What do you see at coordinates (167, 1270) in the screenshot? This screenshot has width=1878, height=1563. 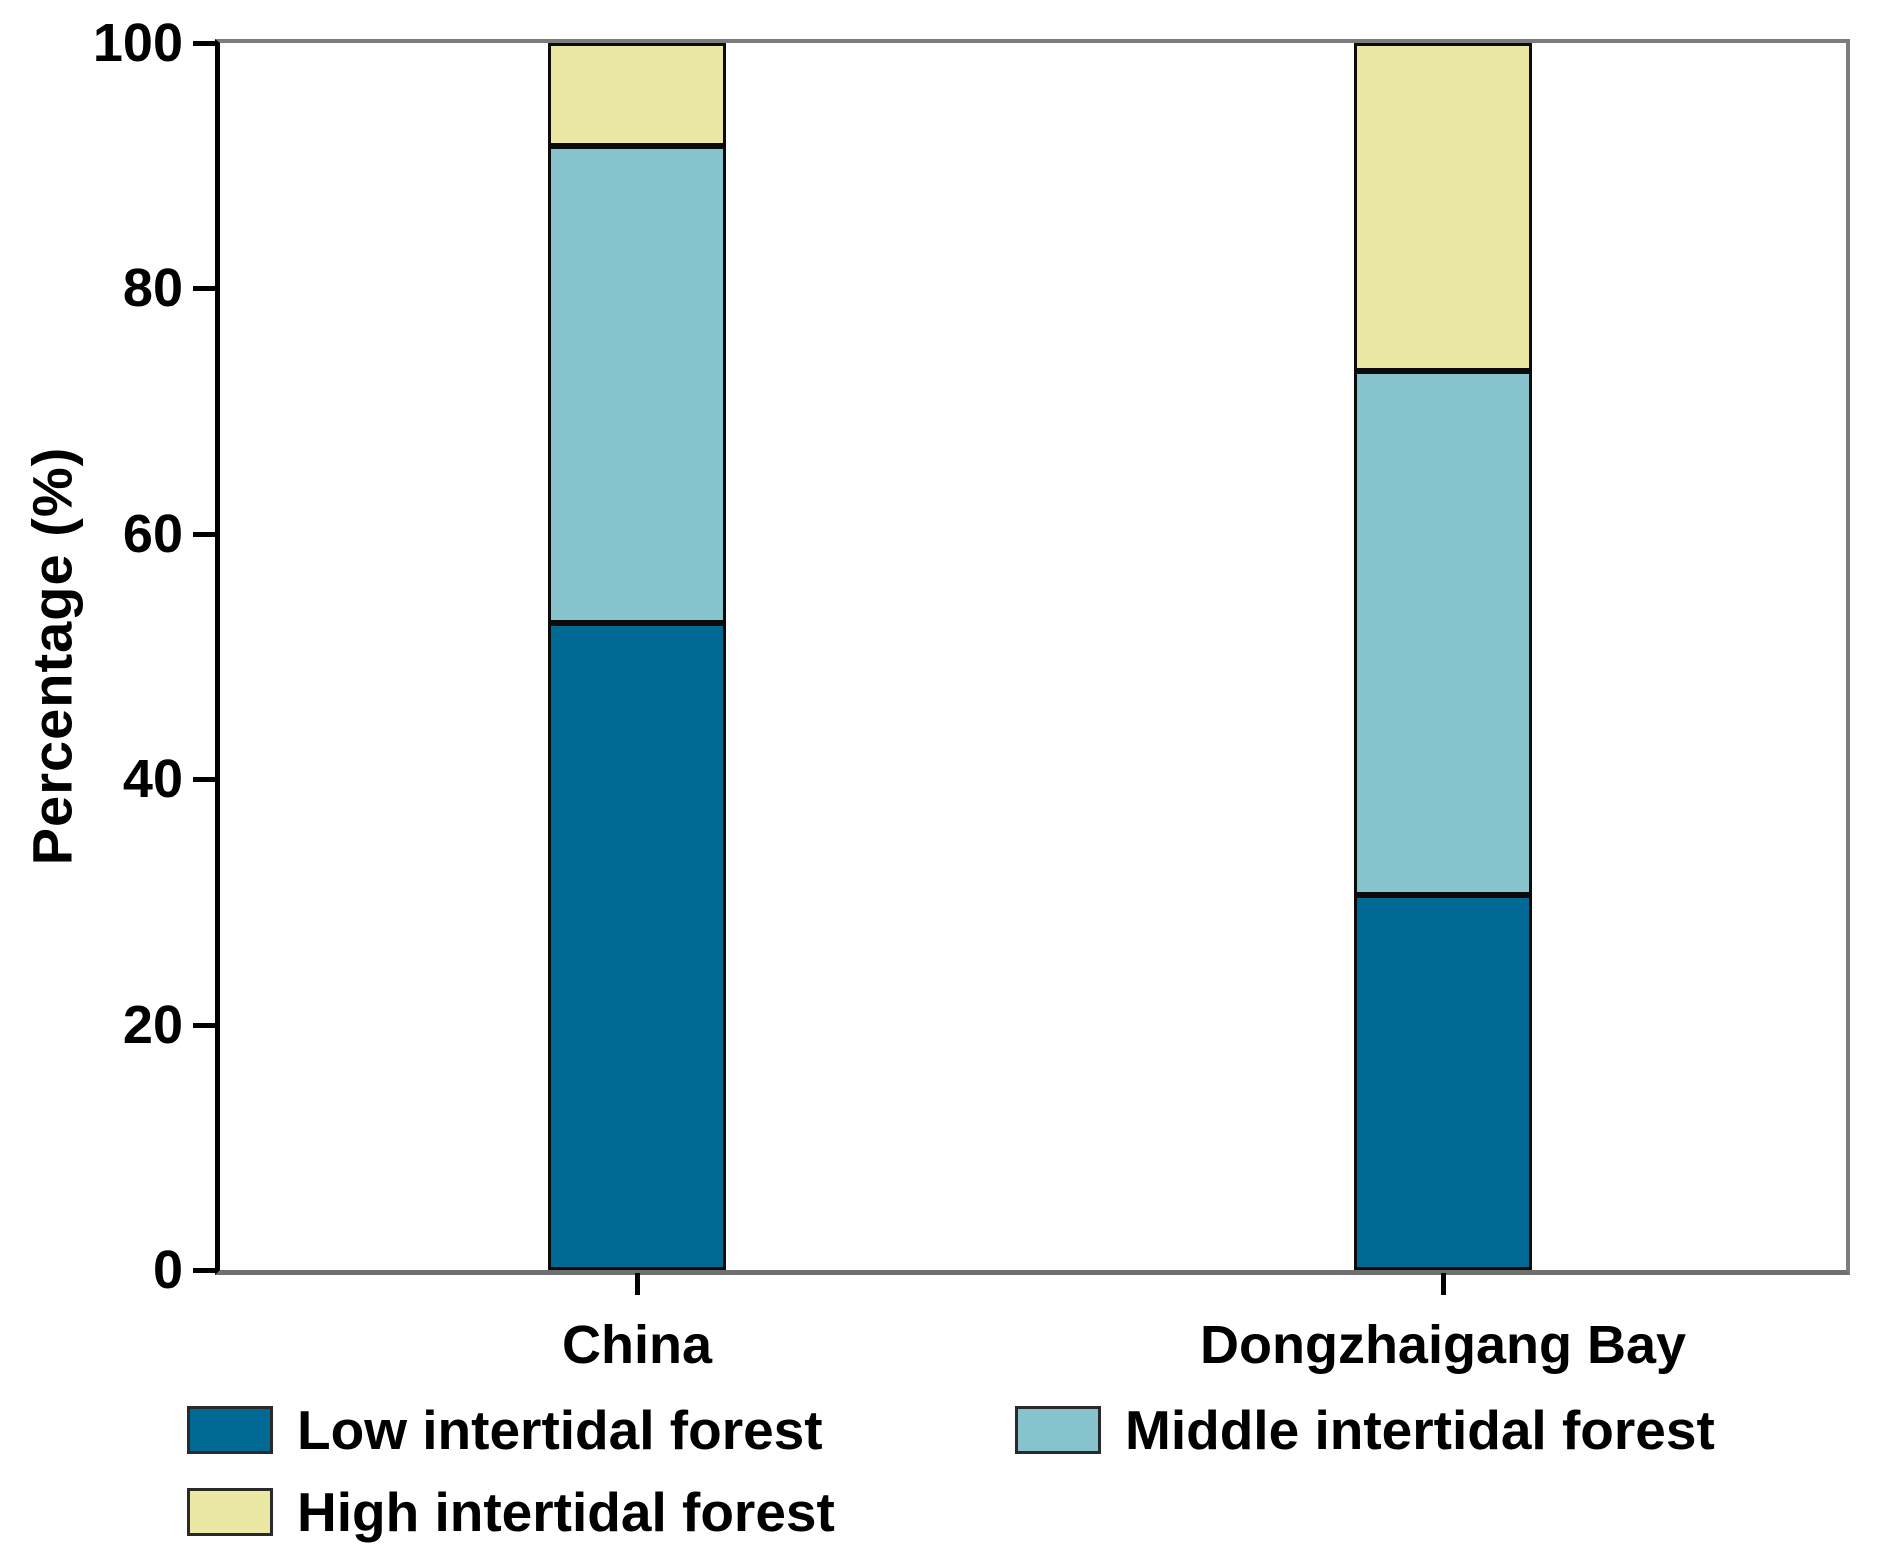 I see `y-axis-tick-label: 0` at bounding box center [167, 1270].